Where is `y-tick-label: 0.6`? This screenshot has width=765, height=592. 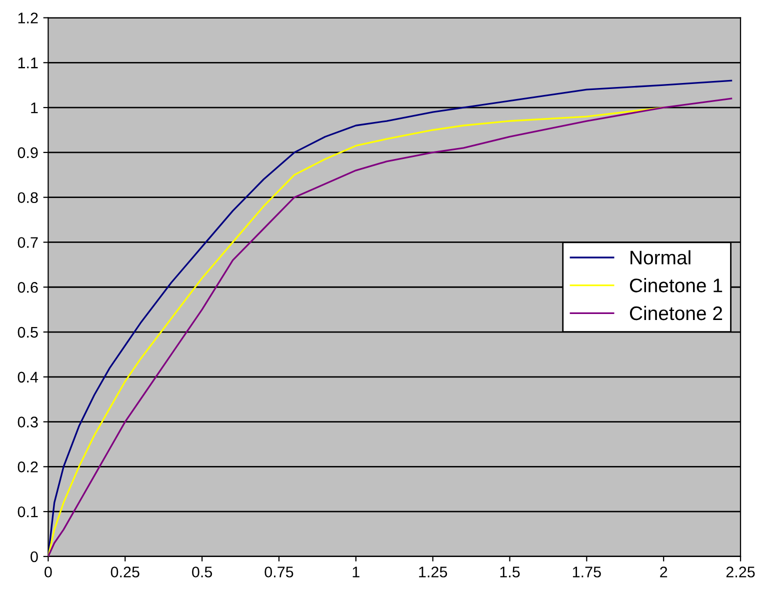
y-tick-label: 0.6 is located at coordinates (28, 287).